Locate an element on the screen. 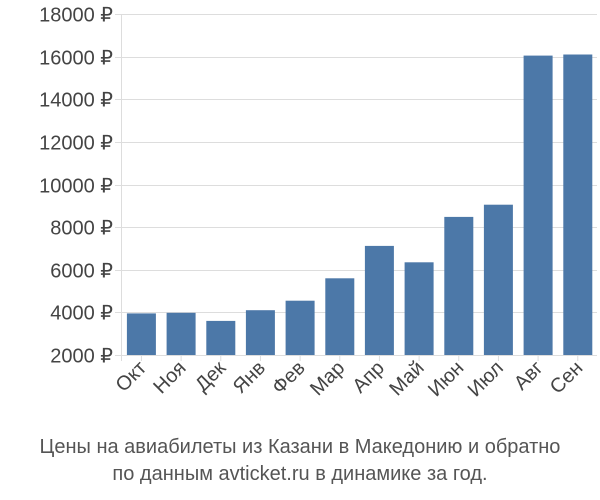  chart-caption-line-2: по данным avticket.ru в динамике за год. is located at coordinates (300, 474).